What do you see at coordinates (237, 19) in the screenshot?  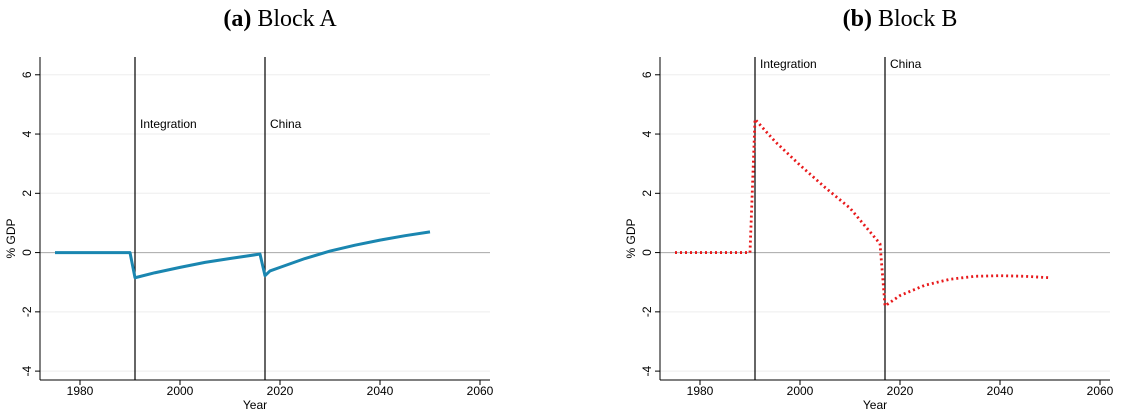 I see `panel-label: (a)` at bounding box center [237, 19].